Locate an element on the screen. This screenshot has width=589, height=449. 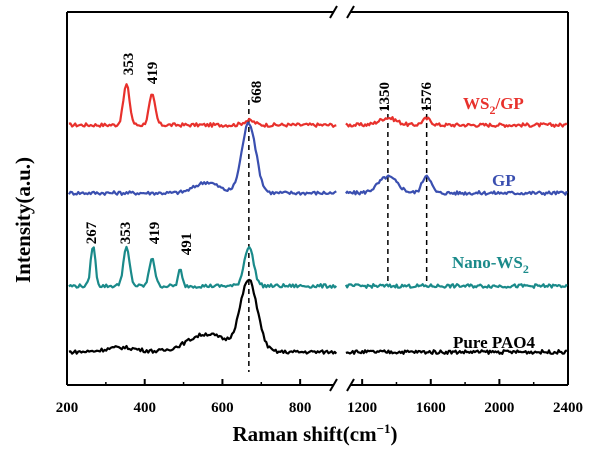
ws2gp-peak-419: 419 is located at coordinates (153, 73).